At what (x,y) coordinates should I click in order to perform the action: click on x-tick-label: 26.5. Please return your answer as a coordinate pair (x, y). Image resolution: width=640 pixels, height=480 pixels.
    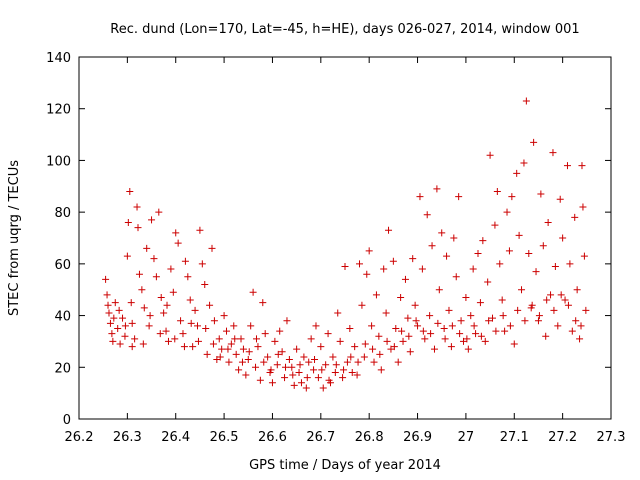
    Looking at the image, I should click on (224, 437).